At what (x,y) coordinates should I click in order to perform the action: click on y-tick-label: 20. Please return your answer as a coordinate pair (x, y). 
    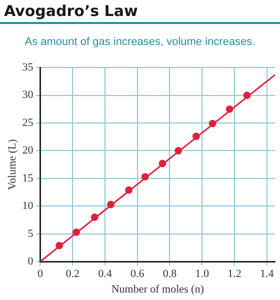
    Looking at the image, I should click on (28, 150).